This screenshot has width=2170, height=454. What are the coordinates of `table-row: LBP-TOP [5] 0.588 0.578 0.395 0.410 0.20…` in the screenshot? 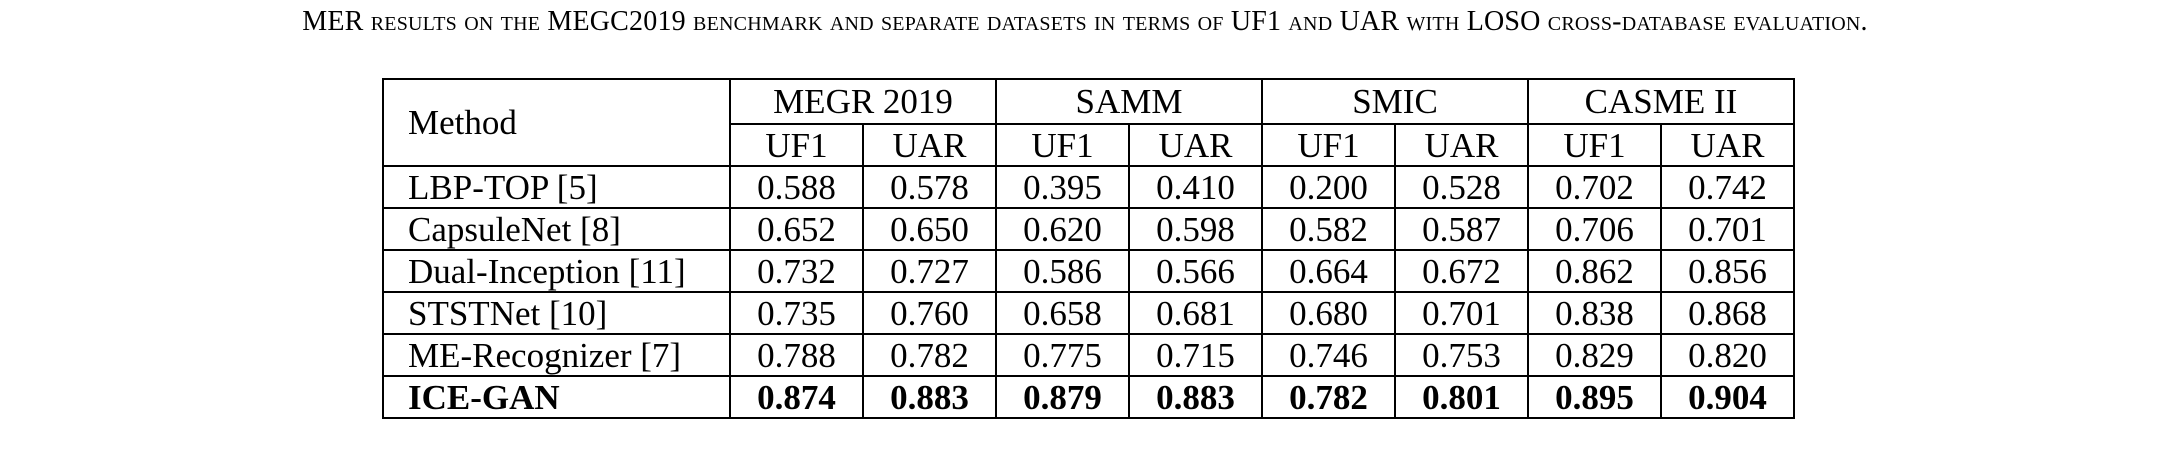 It's located at (1088, 187).